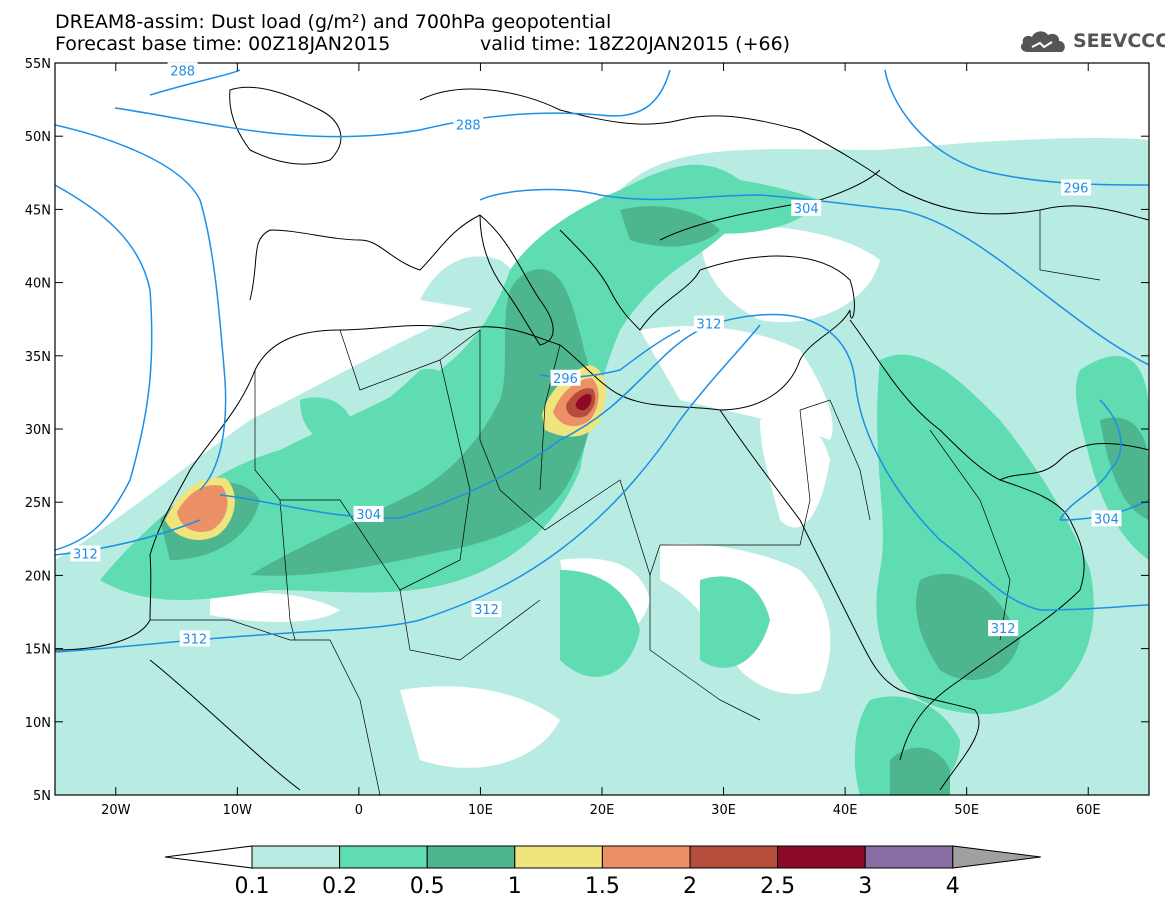  I want to click on cloud-icon, so click(1042, 41).